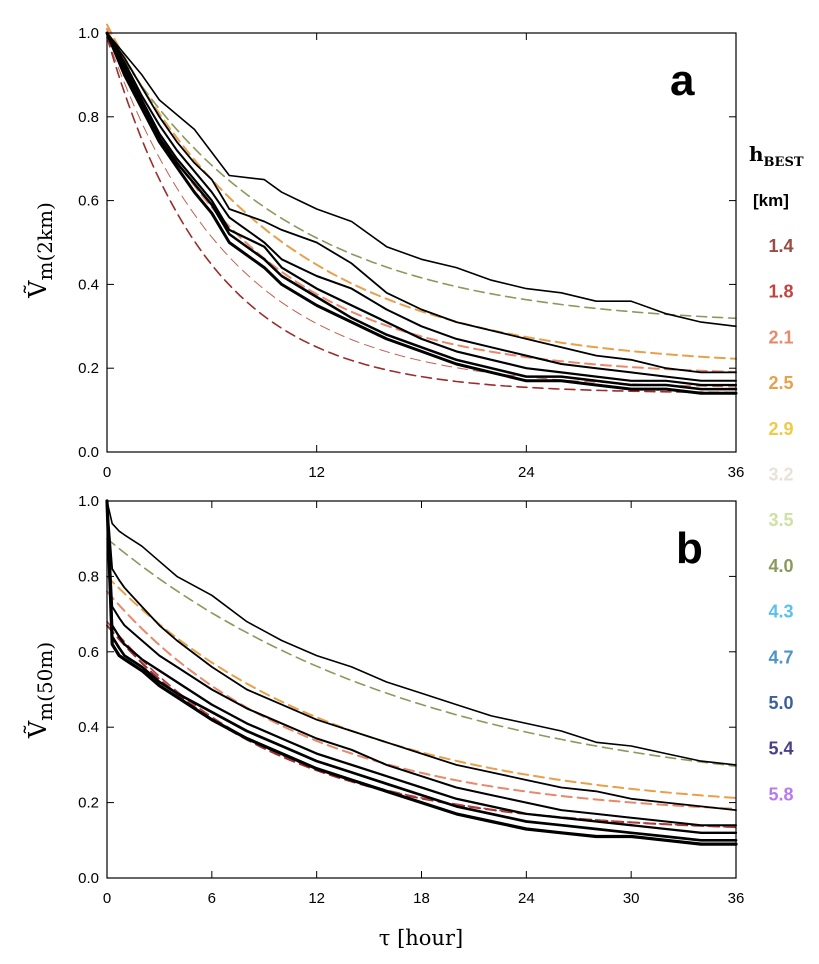 This screenshot has height=964, width=819. Describe the element at coordinates (316, 472) in the screenshot. I see `panel-a-xtick-label: 12` at that location.